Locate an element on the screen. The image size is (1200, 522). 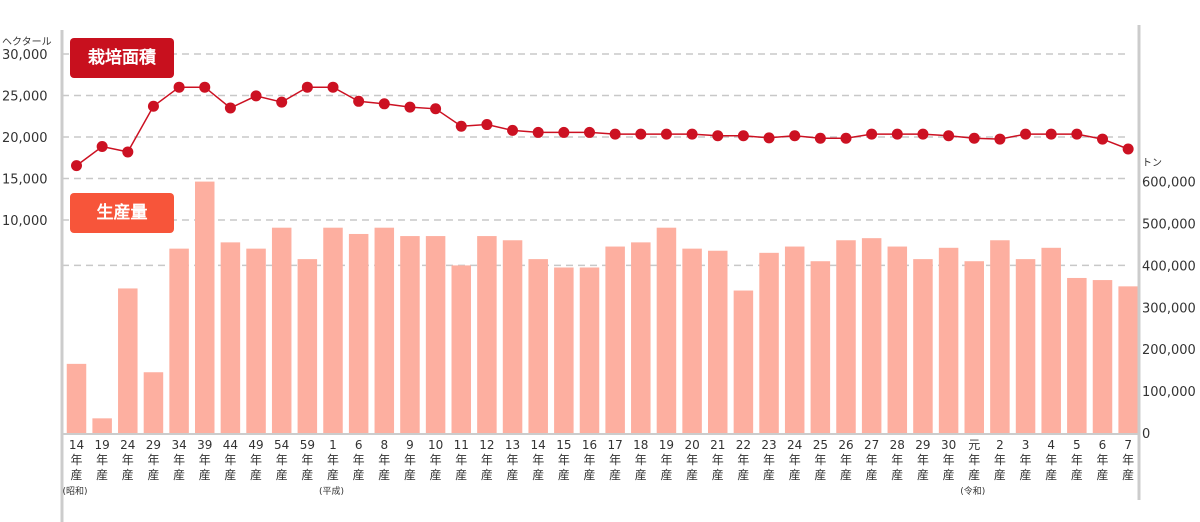
x-tick-label: 11 is located at coordinates (461, 445).